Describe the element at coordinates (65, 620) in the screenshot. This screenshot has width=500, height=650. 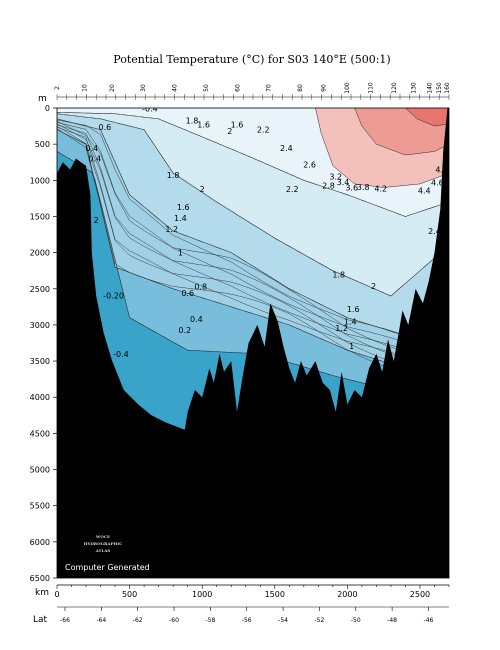
I see `lat-tick-label: -66` at that location.